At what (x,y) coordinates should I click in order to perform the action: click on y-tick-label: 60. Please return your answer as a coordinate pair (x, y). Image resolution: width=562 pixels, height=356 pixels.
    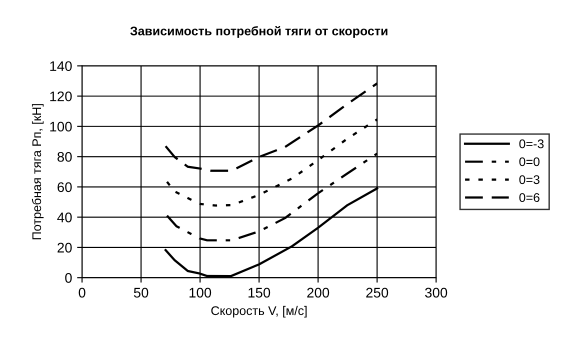
    Looking at the image, I should click on (65, 187).